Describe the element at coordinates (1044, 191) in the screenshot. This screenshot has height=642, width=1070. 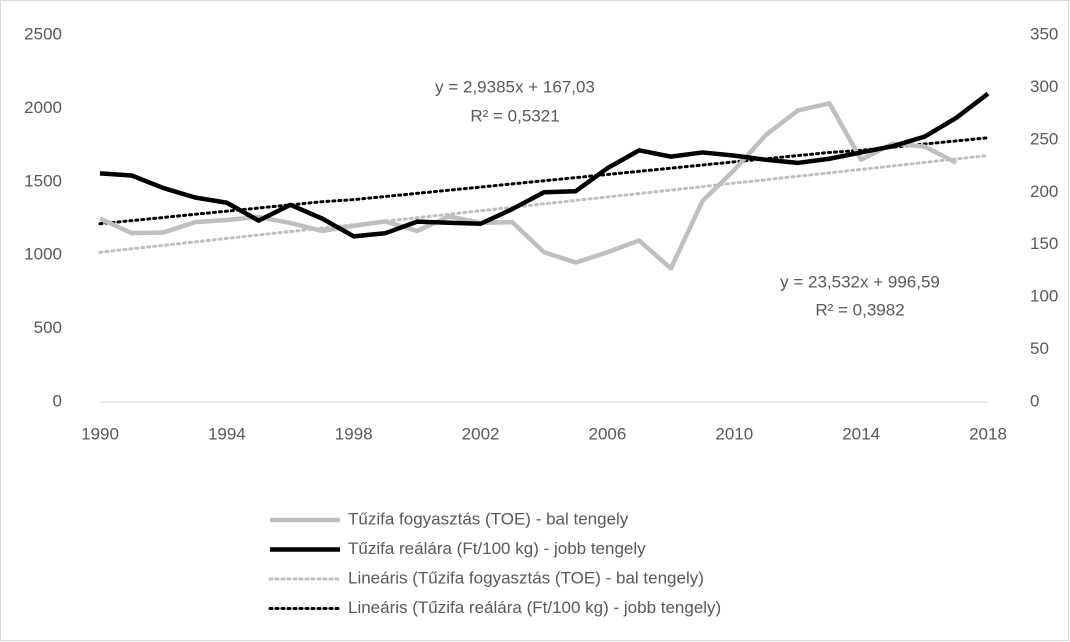
I see `y2-tick-label: 200` at that location.